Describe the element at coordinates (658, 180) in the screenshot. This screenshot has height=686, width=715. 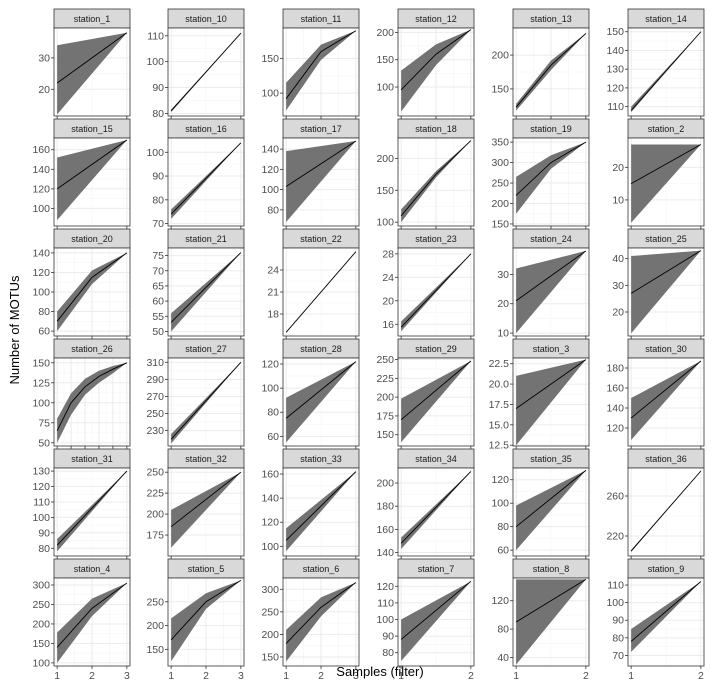
I see `facet-station_2: station_2102012` at that location.